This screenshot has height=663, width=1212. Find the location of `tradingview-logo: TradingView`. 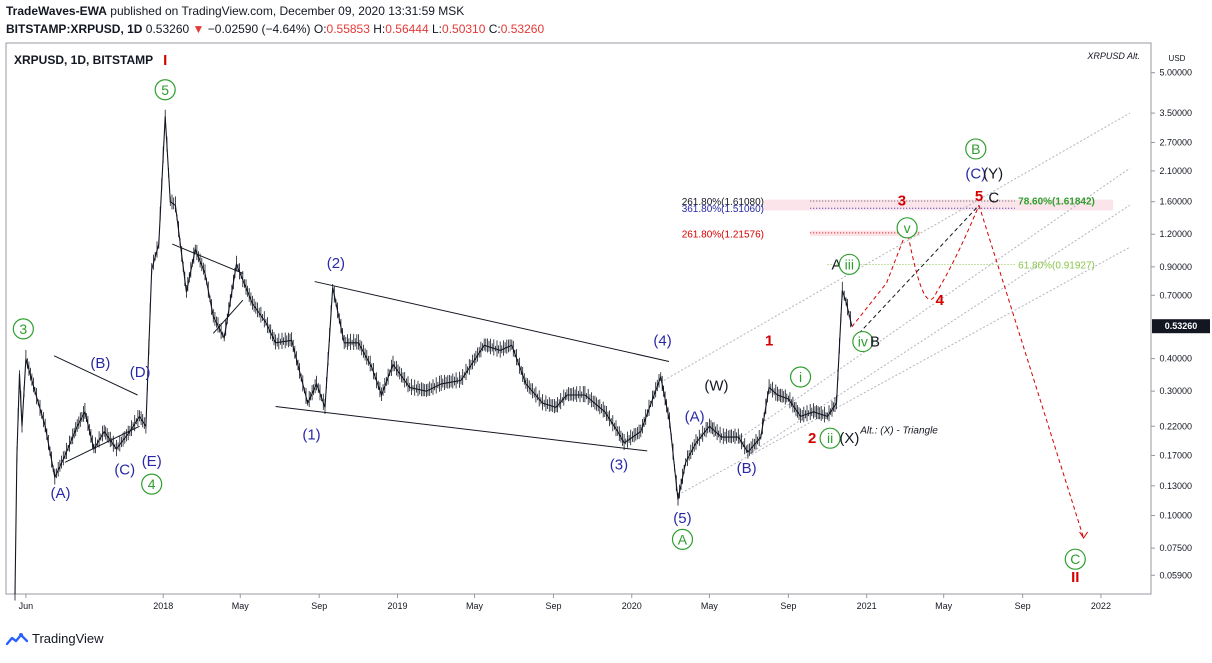

tradingview-logo: TradingView is located at coordinates (55, 638).